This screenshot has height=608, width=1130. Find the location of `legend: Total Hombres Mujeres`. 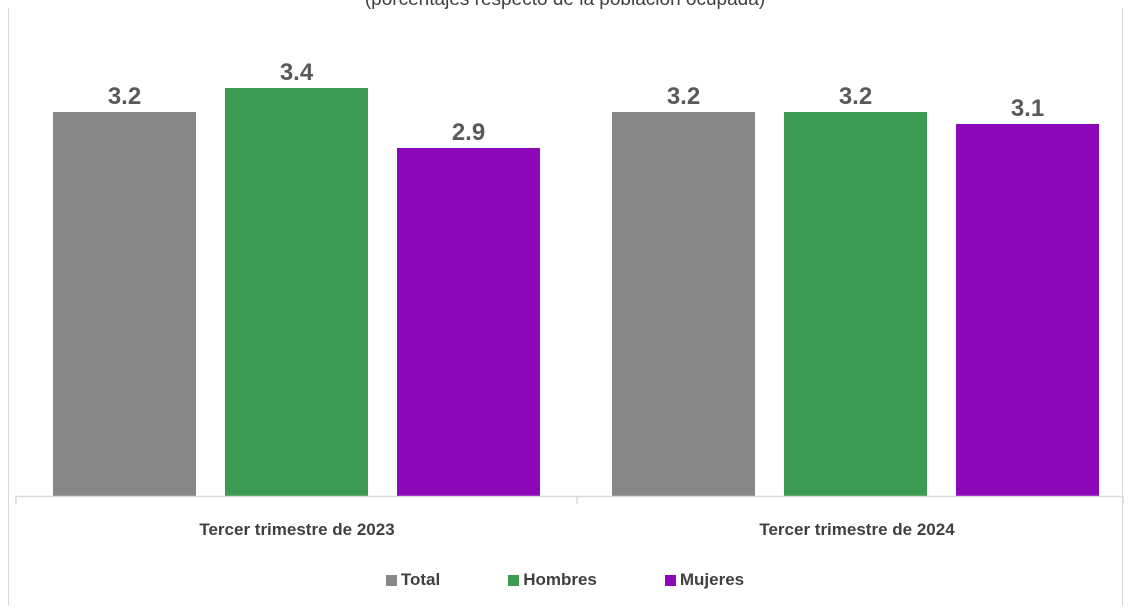

legend: Total Hombres Mujeres is located at coordinates (565, 580).